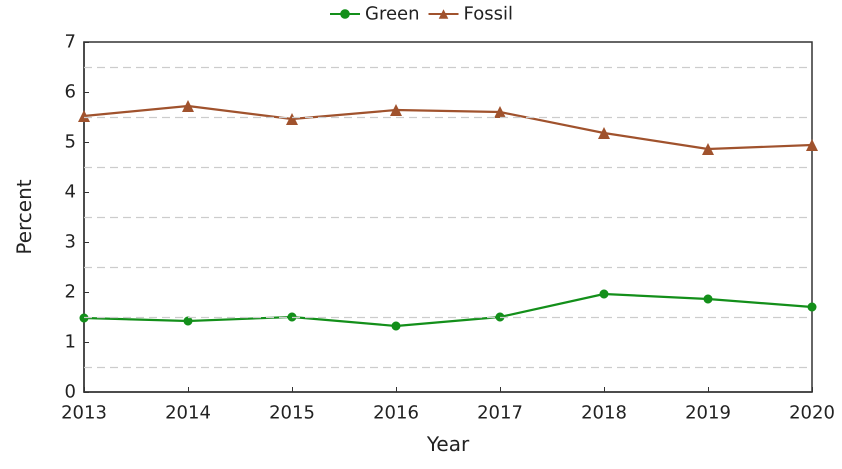  Describe the element at coordinates (488, 14) in the screenshot. I see `legend-label: Fossil` at that location.